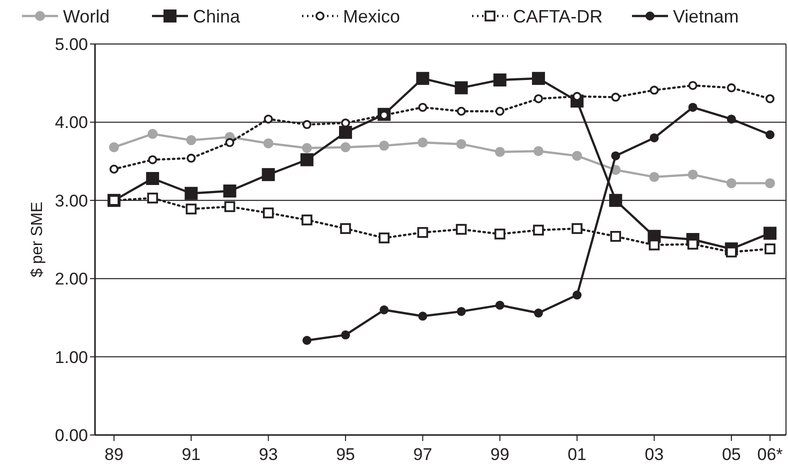  What do you see at coordinates (217, 16) in the screenshot?
I see `legend-label: China` at bounding box center [217, 16].